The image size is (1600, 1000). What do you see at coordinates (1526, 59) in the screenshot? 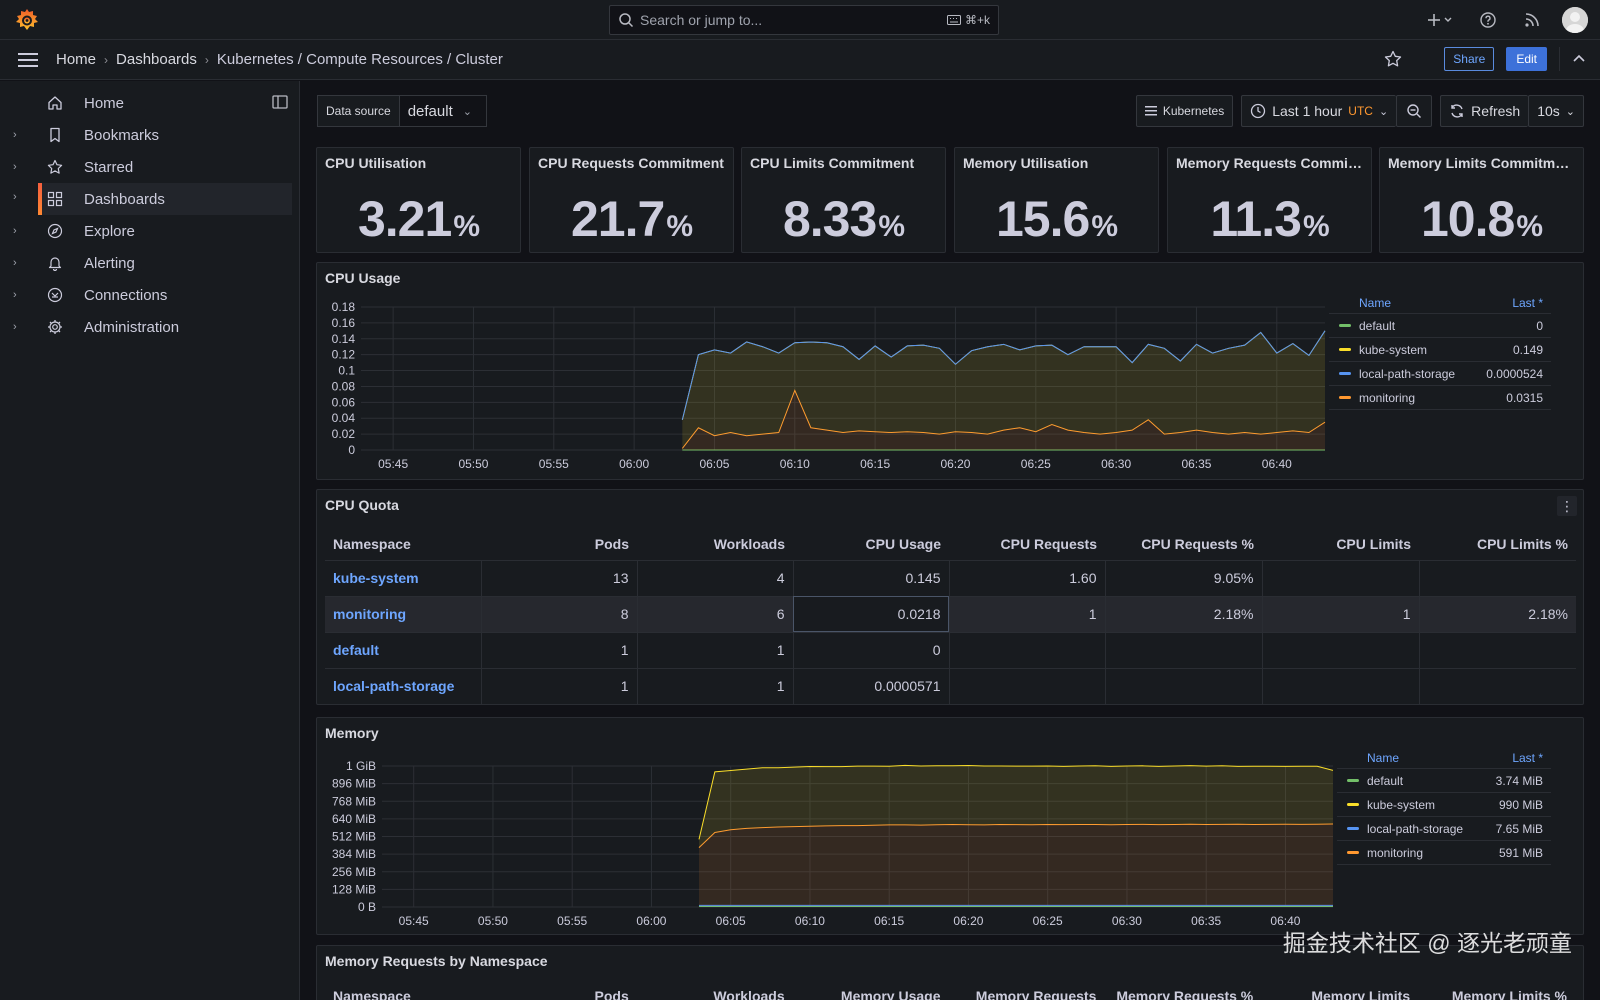
I see `edit-button: Edit` at bounding box center [1526, 59].